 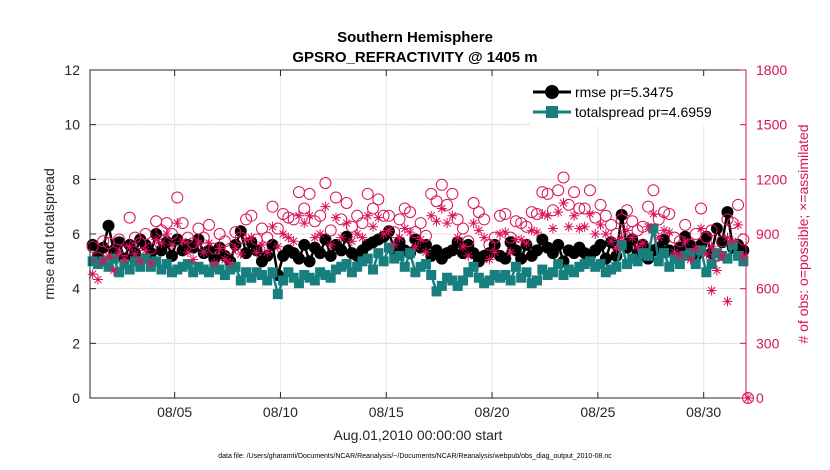 I want to click on y-tick-label-left: 0, so click(x=76, y=398).